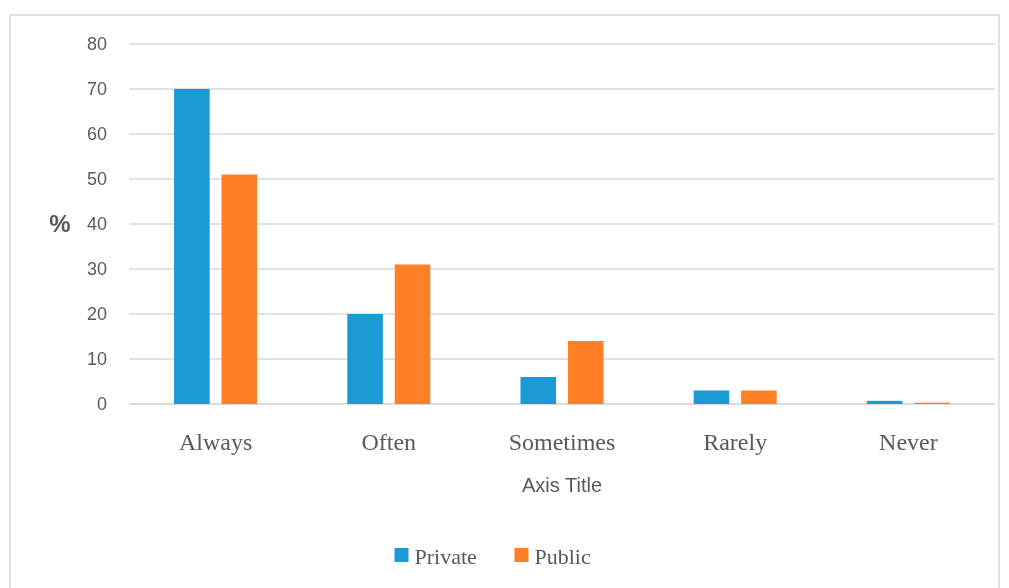  What do you see at coordinates (60, 224) in the screenshot?
I see `y-axis-title: %` at bounding box center [60, 224].